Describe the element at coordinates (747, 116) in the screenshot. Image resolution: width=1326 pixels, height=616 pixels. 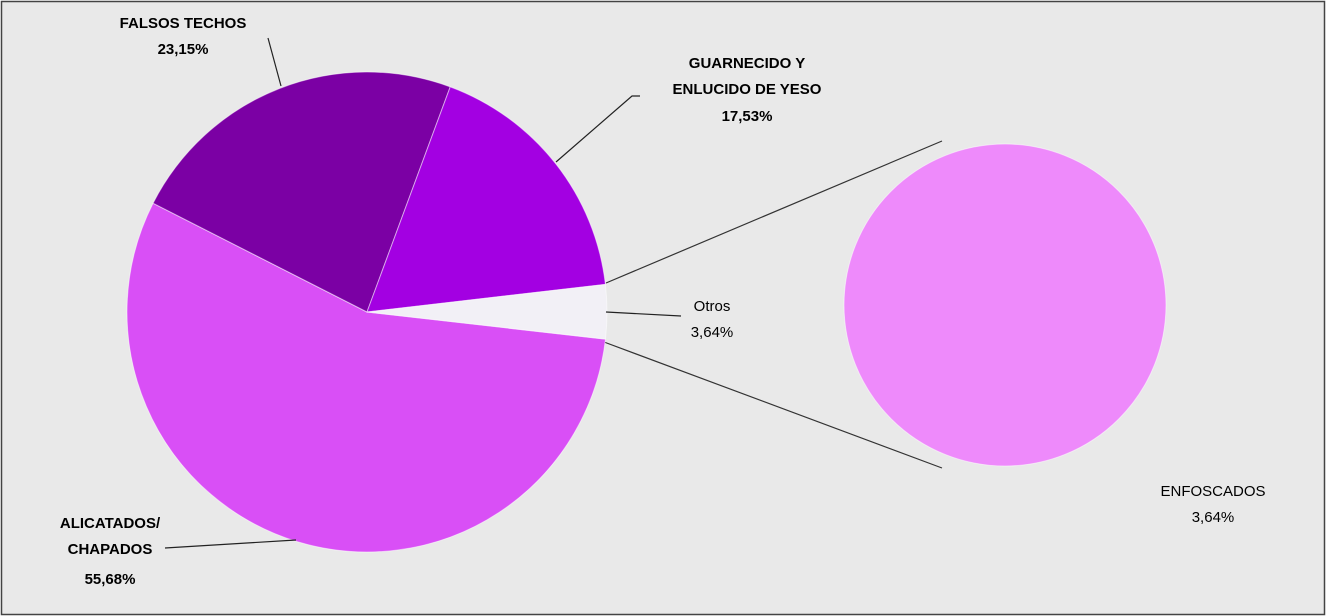
I see `slice-value-label: 17,53%` at that location.